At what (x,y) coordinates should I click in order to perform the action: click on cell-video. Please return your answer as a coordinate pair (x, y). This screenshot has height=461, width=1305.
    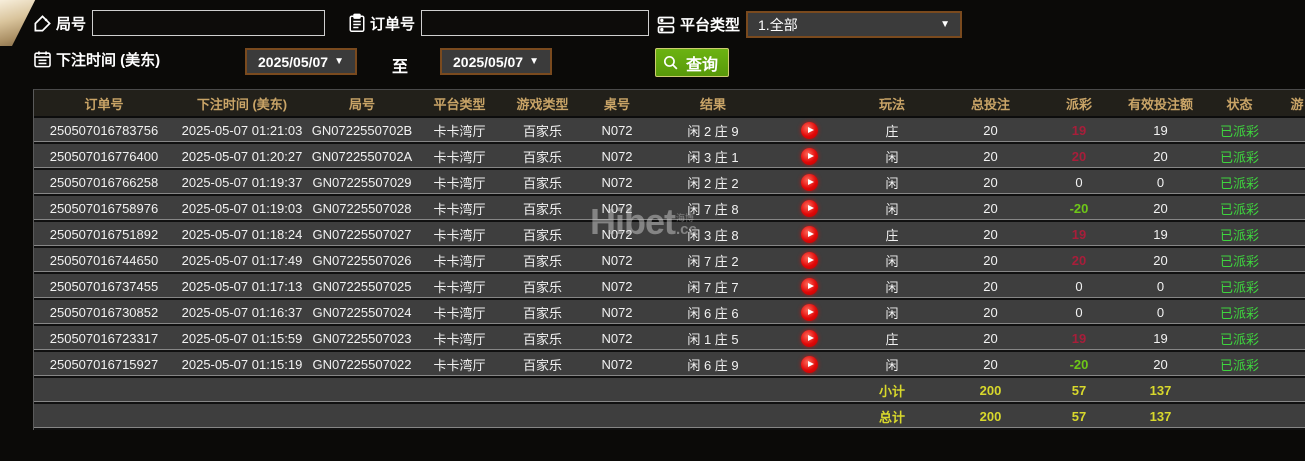
    Looking at the image, I should click on (809, 235).